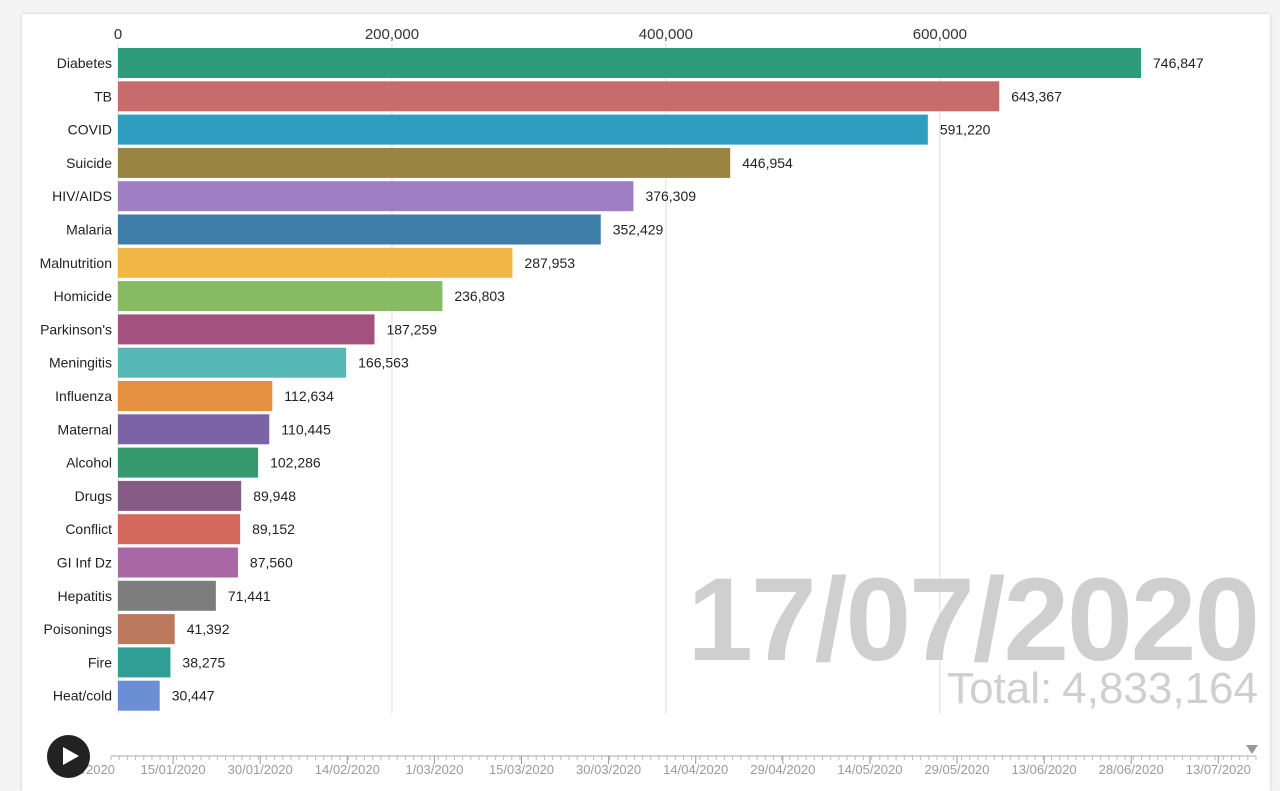 The image size is (1280, 791). I want to click on category-label: Malaria, so click(89, 230).